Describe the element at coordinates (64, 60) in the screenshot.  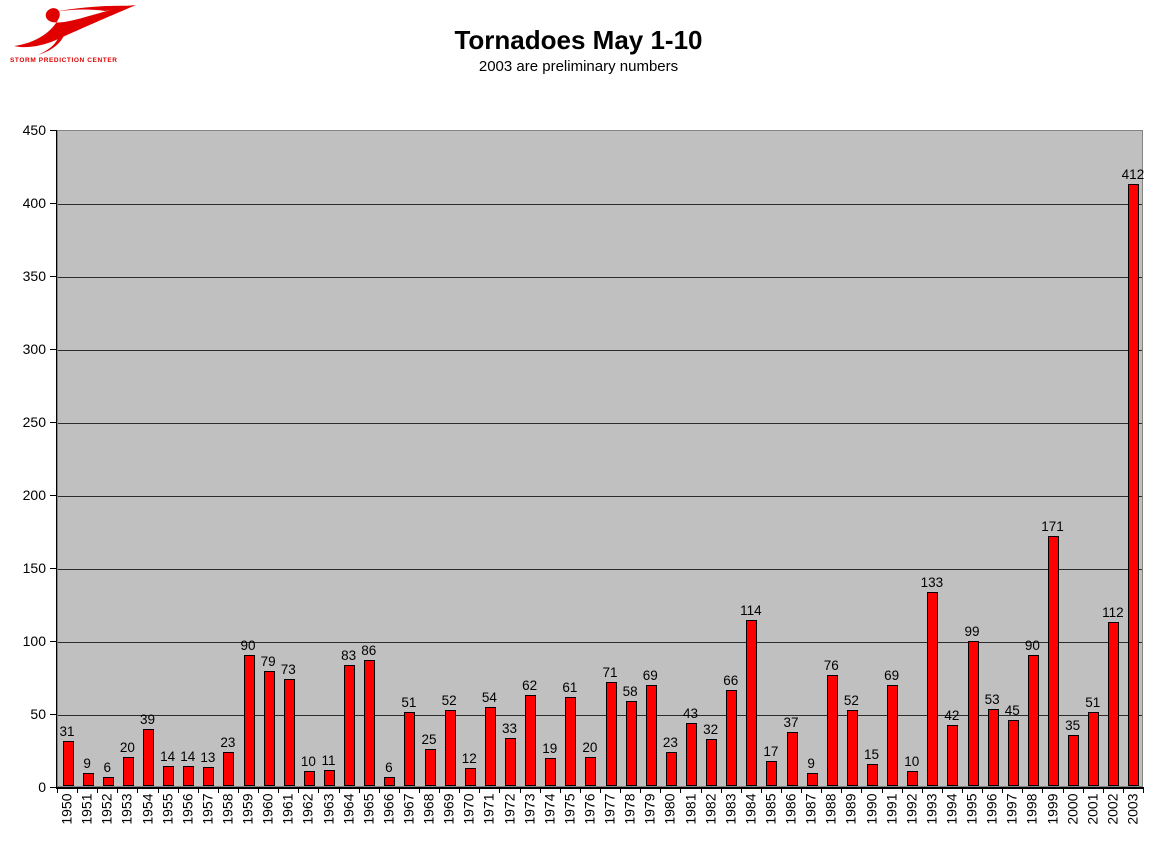
I see `spc-logo-caption: STORM PREDICTION CENTER` at that location.